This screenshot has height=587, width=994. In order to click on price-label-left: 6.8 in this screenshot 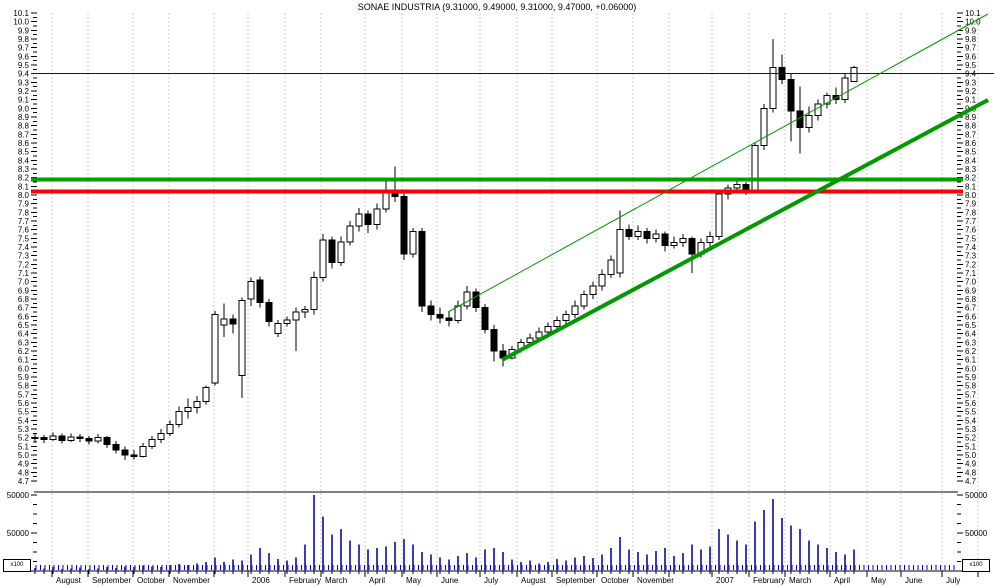, I will do `click(24, 299)`.